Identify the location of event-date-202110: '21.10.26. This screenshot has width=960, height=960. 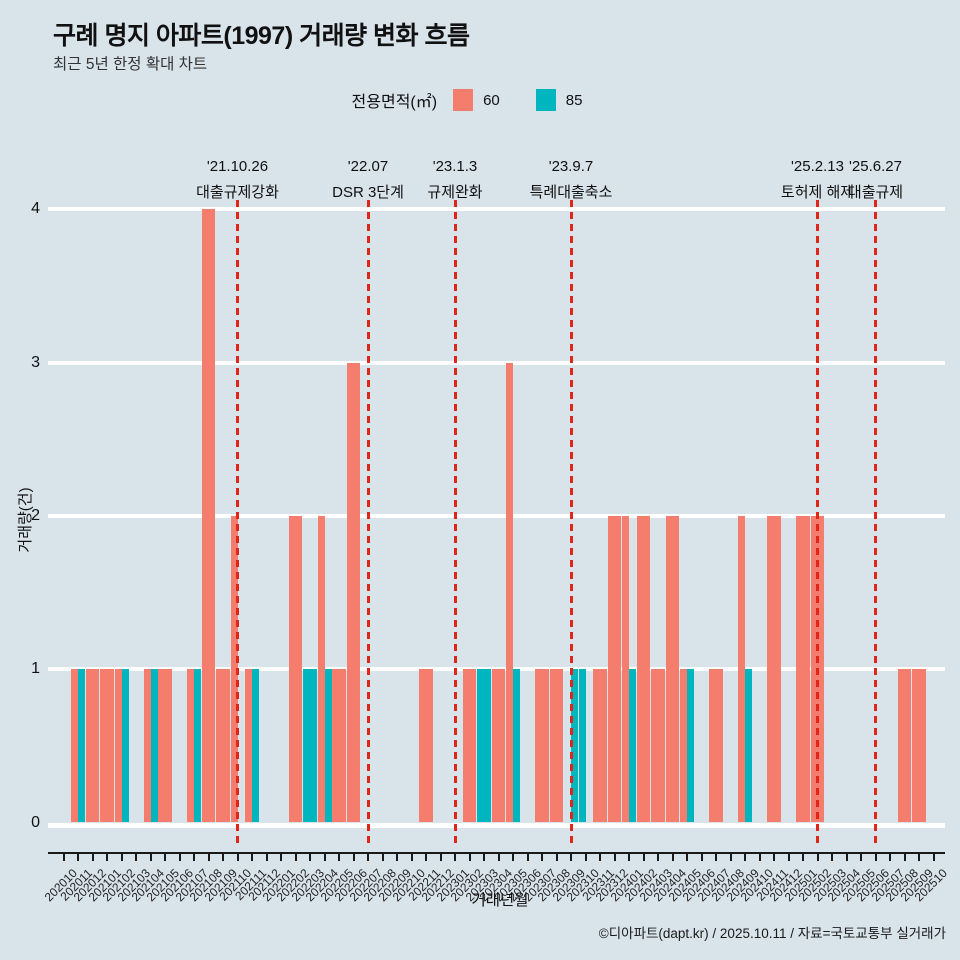
(237, 166).